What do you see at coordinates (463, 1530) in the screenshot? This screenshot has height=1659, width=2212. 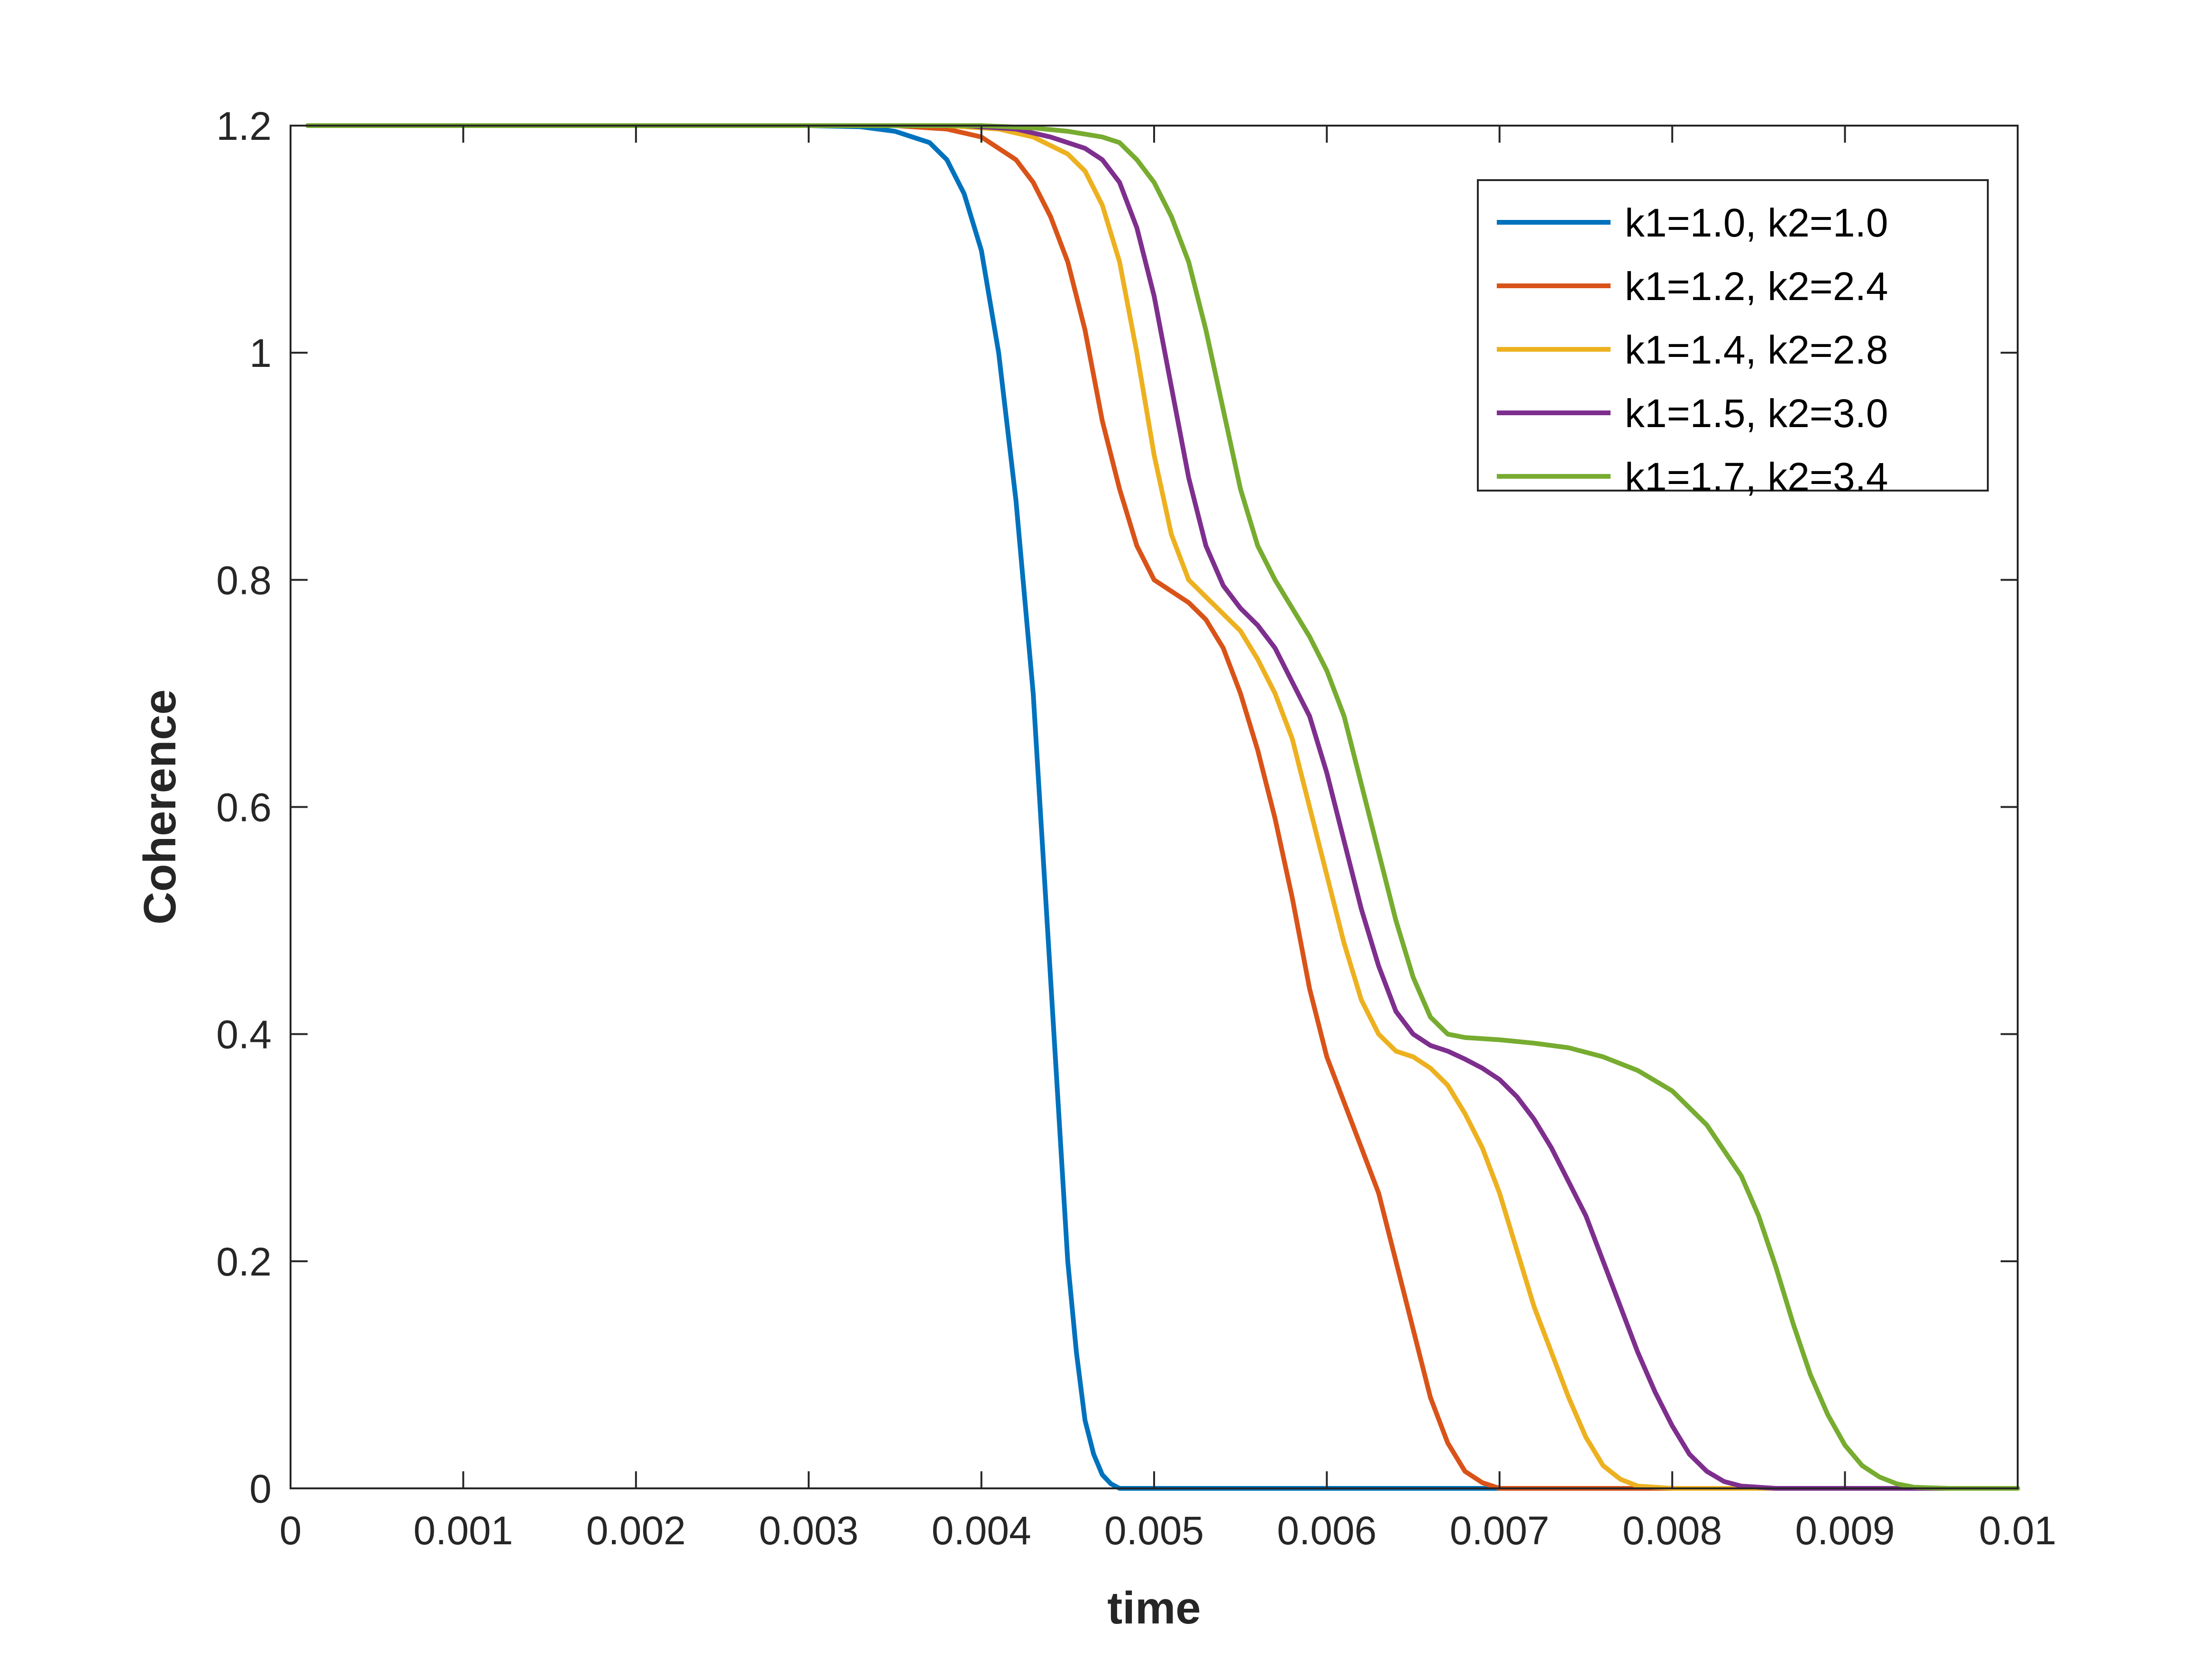 I see `x-tick-label: 0.001` at bounding box center [463, 1530].